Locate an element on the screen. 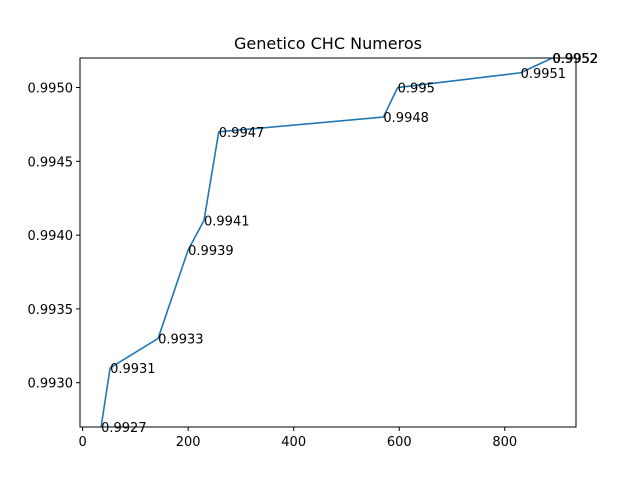  x-tick-label: 800 is located at coordinates (504, 442).